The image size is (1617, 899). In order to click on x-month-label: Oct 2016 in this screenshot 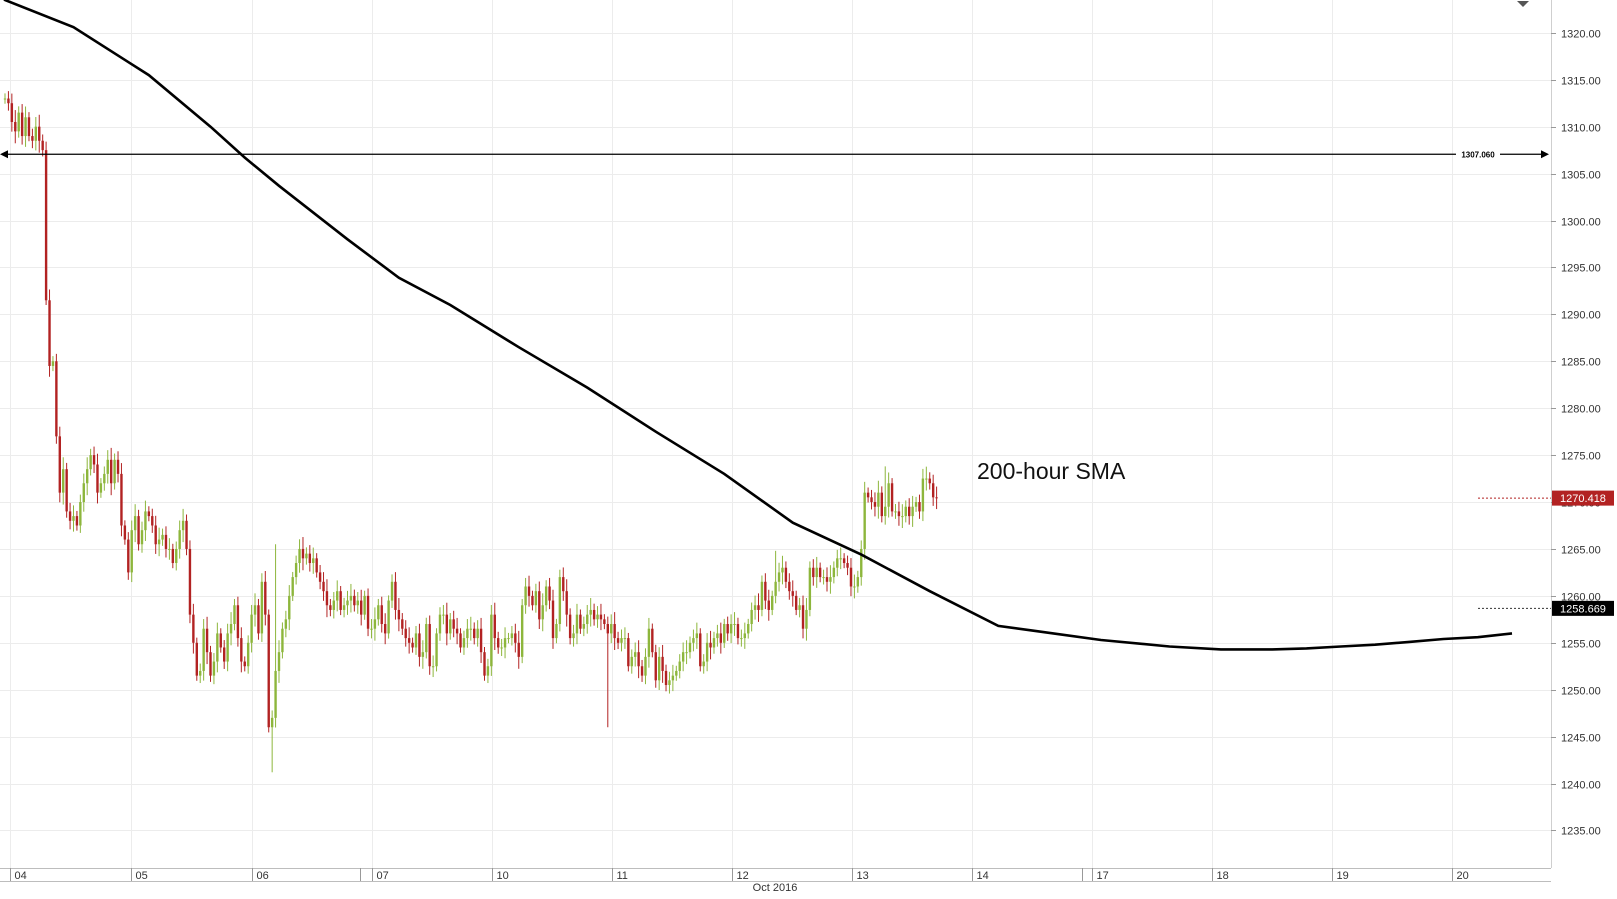, I will do `click(775, 888)`.